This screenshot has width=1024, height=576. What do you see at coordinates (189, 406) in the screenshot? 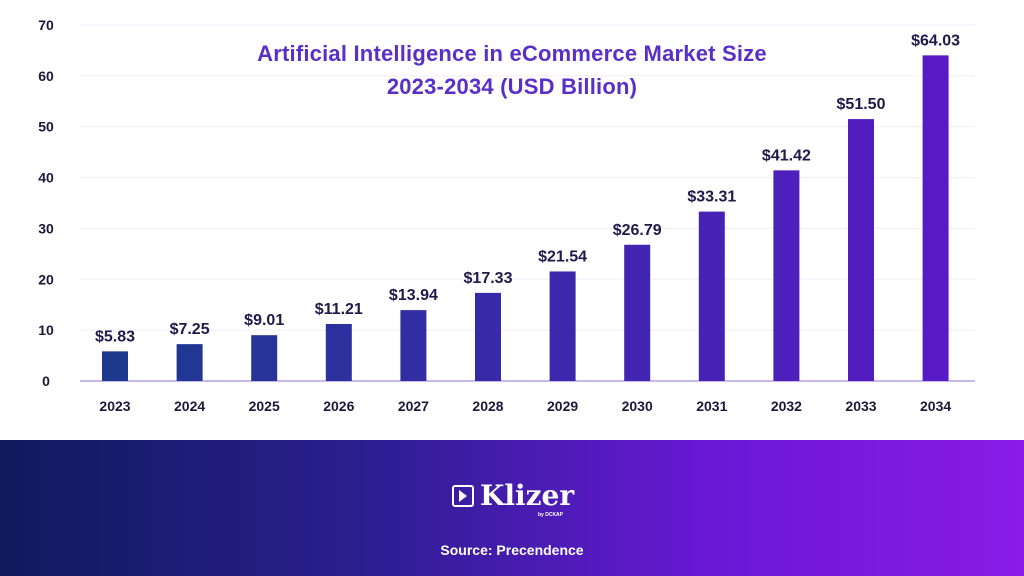
I see `x-tick-label: 2024` at bounding box center [189, 406].